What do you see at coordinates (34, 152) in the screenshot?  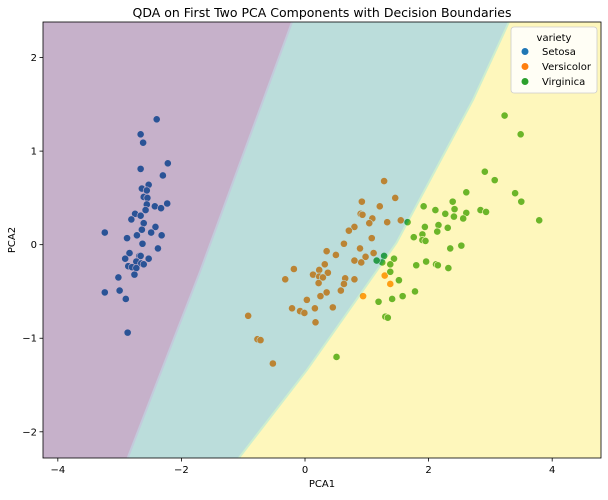 I see `y-tick-label: 1` at bounding box center [34, 152].